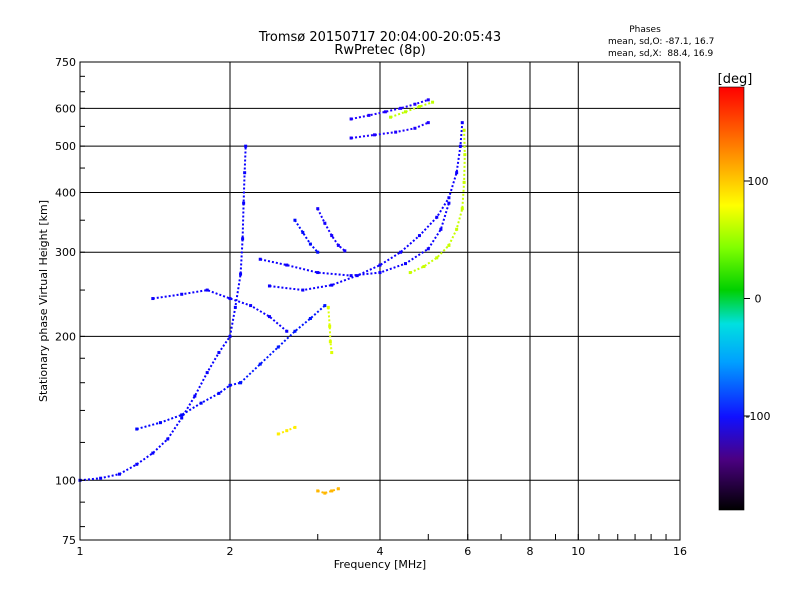 Image resolution: width=800 pixels, height=600 pixels. Describe the element at coordinates (69, 540) in the screenshot. I see `y-tick-label: 75` at that location.